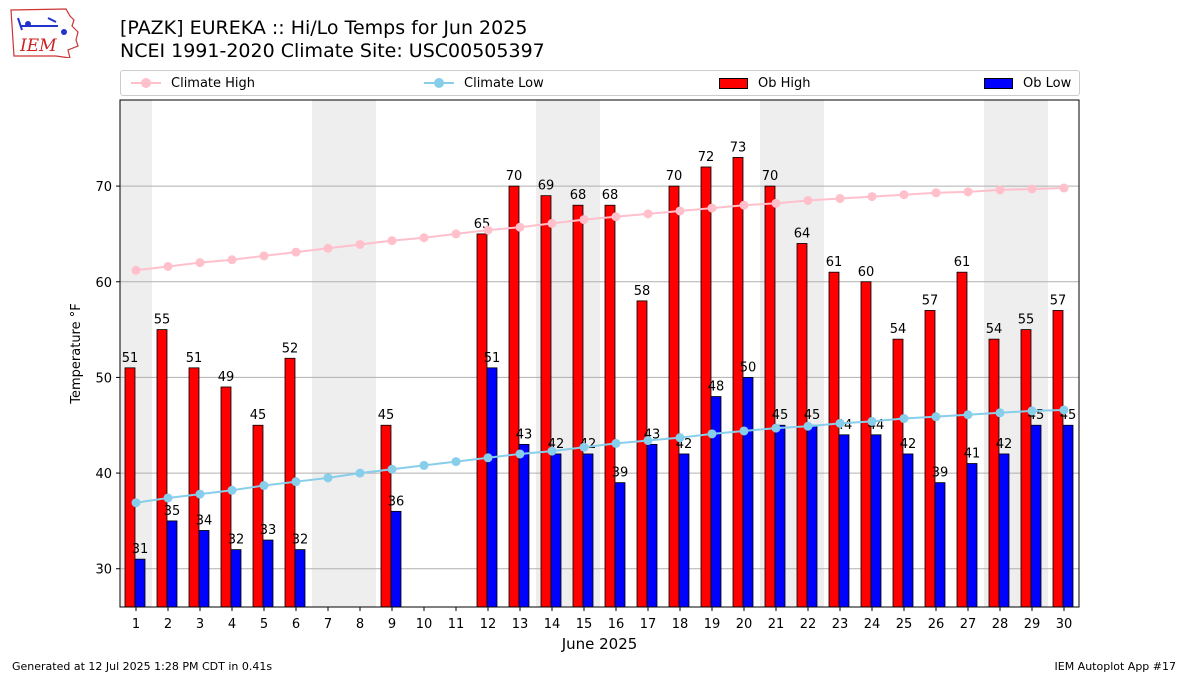 The image size is (1200, 675). Describe the element at coordinates (716, 387) in the screenshot. I see `ob-low-label: 48` at that location.